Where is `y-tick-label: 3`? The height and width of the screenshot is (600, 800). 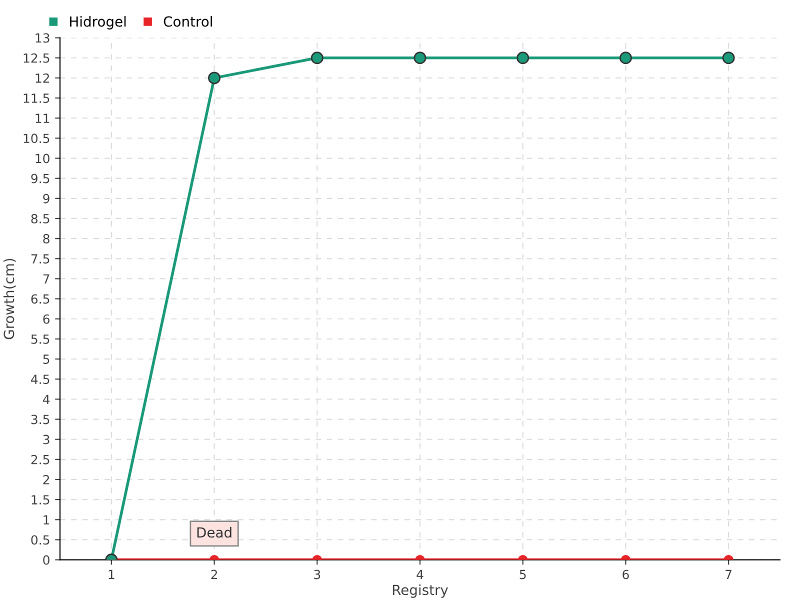 y-tick-label: 3 is located at coordinates (46, 439).